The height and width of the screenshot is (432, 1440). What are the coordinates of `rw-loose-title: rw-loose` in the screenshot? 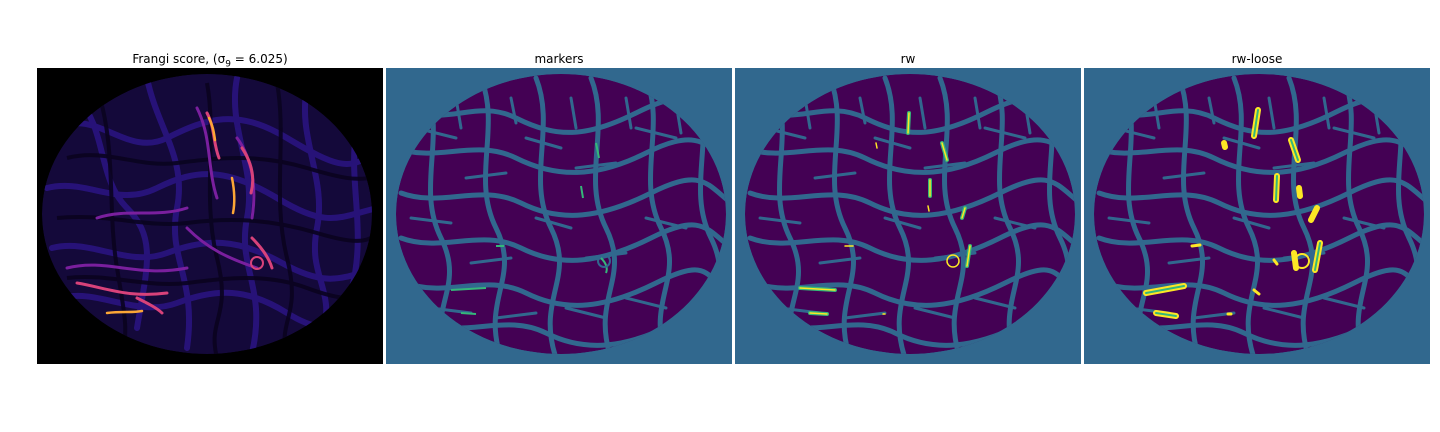 It's located at (1257, 59).